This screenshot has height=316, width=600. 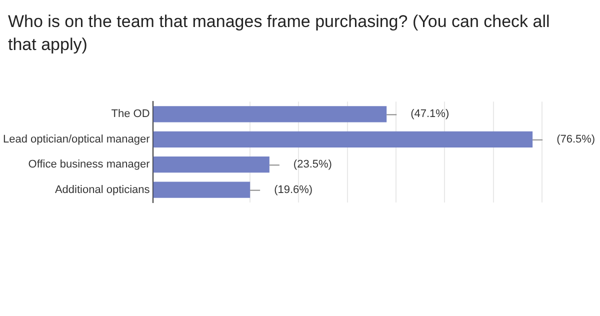 What do you see at coordinates (312, 164) in the screenshot?
I see `data-label: (23.5%)` at bounding box center [312, 164].